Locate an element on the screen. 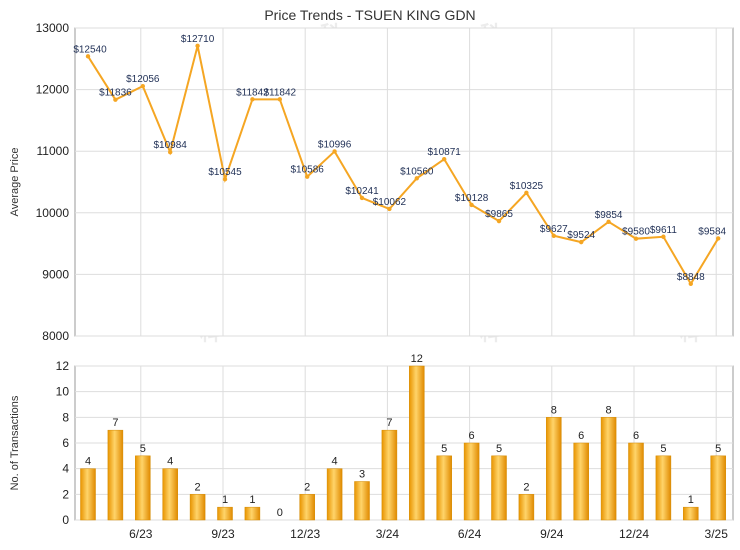 This screenshot has height=550, width=740. price-point-label: $9854 is located at coordinates (609, 215).